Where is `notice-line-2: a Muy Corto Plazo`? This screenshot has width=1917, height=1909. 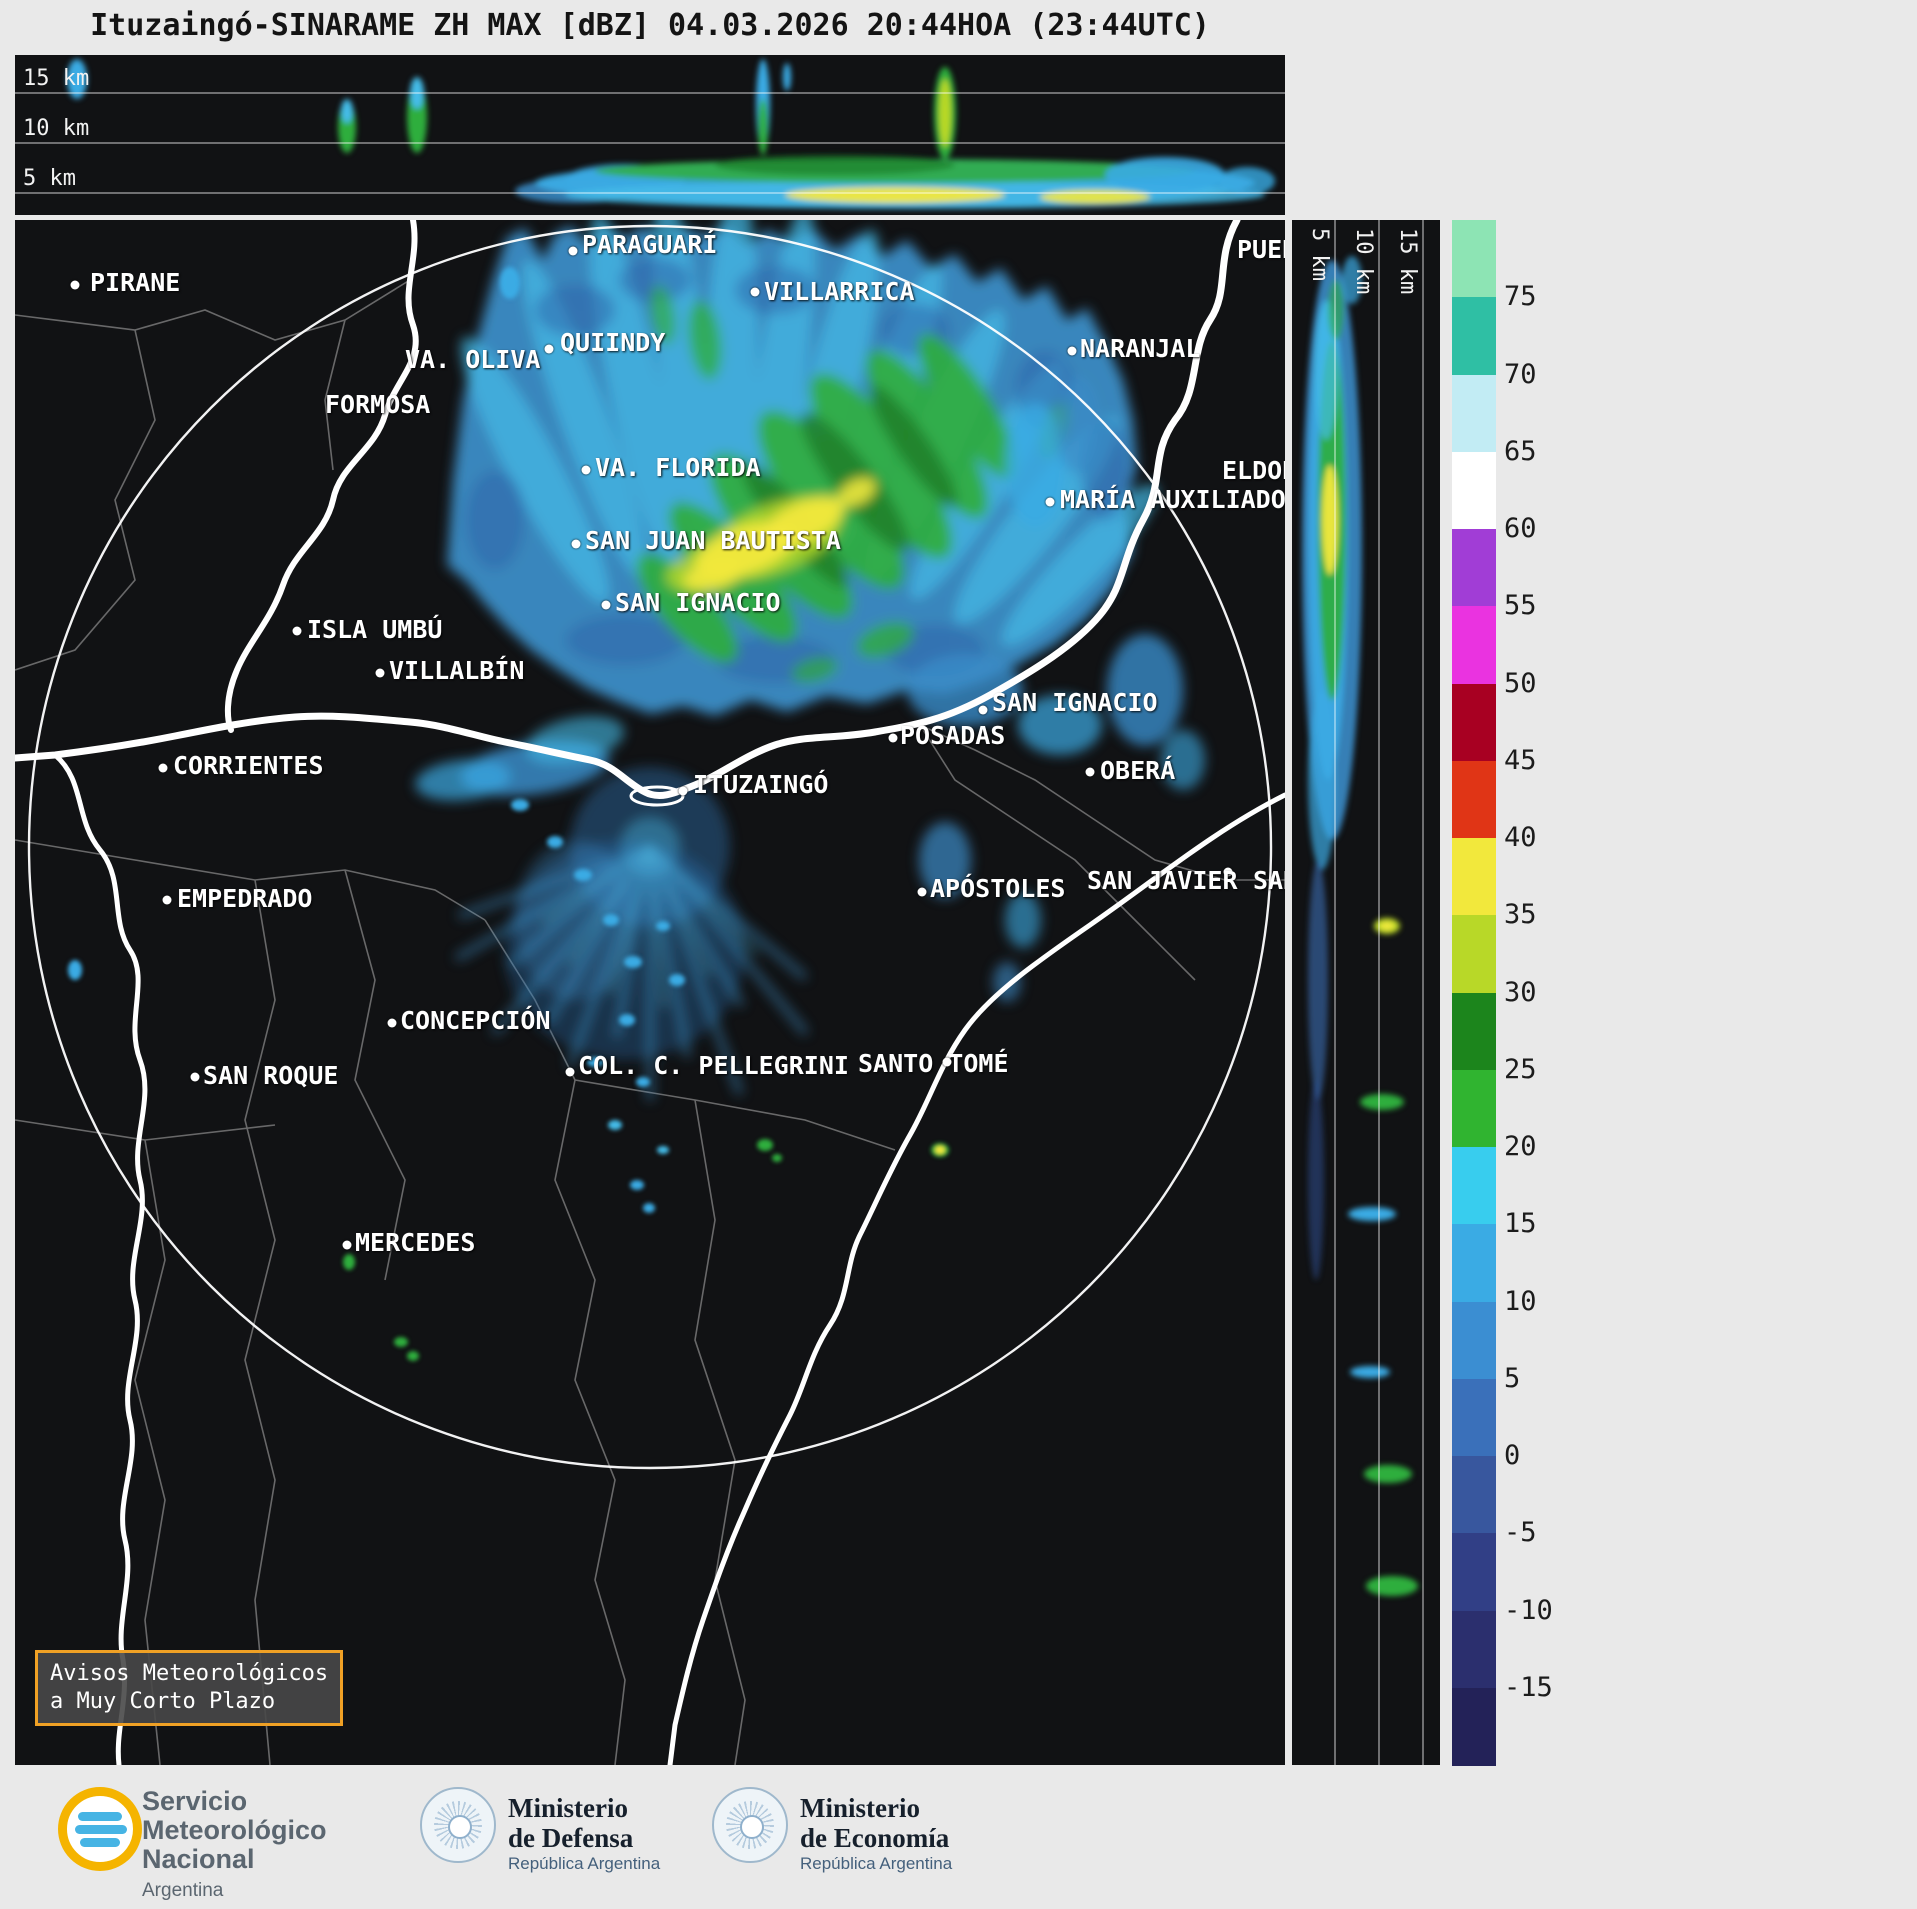 notice-line-2: a Muy Corto Plazo is located at coordinates (163, 1701).